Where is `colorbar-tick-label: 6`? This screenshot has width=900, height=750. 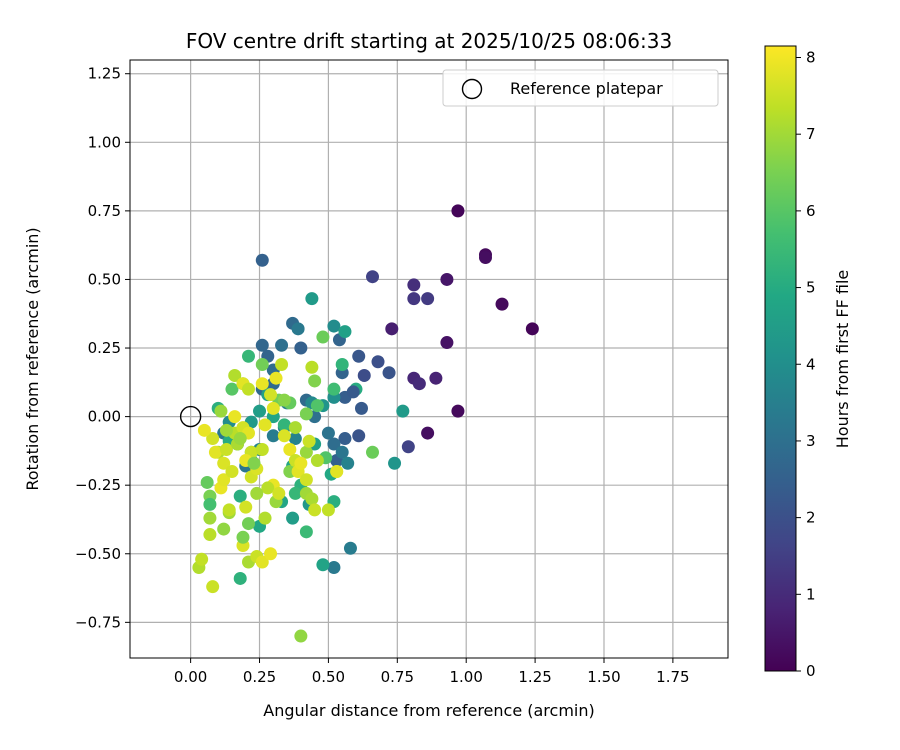 colorbar-tick-label: 6 is located at coordinates (811, 211).